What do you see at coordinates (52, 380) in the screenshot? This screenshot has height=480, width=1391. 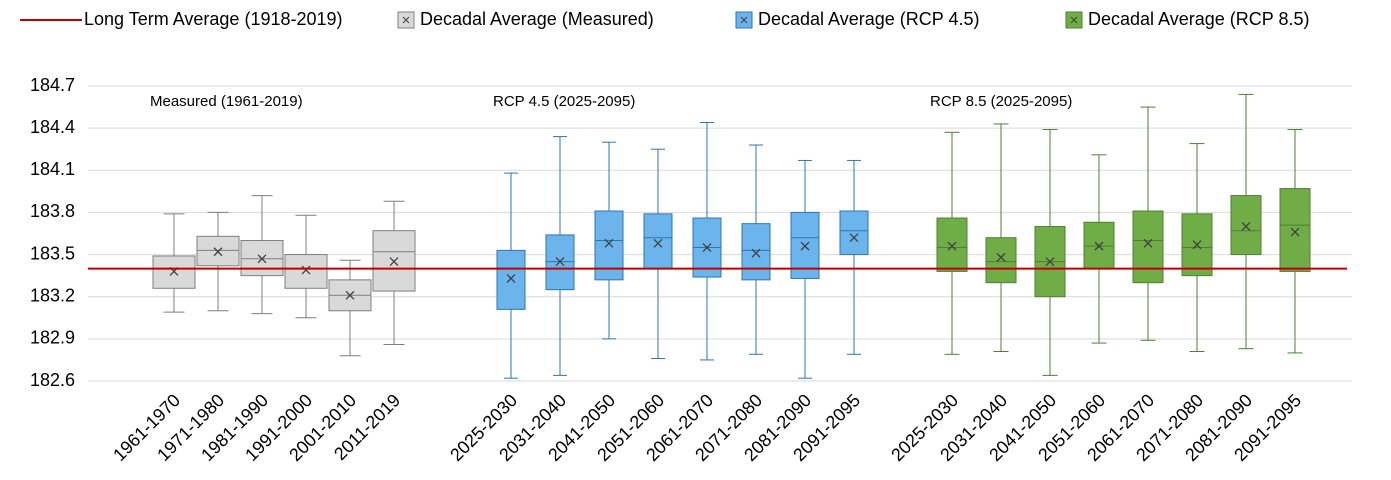 I see `y-tick-label: 182.6` at bounding box center [52, 380].